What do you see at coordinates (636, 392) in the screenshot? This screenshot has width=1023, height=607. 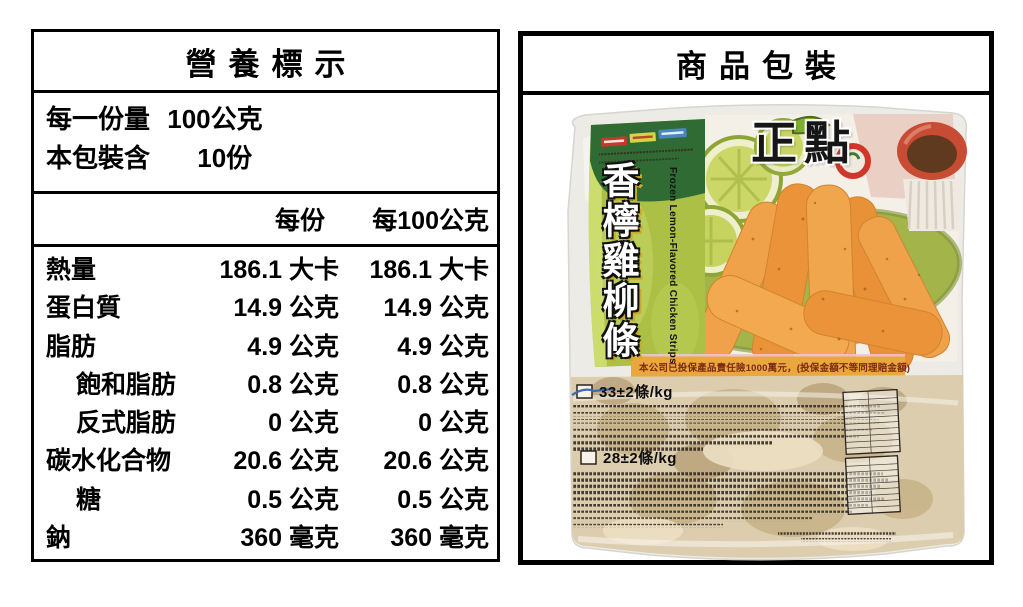 I see `spec-option-1: 33±2條/kg` at bounding box center [636, 392].